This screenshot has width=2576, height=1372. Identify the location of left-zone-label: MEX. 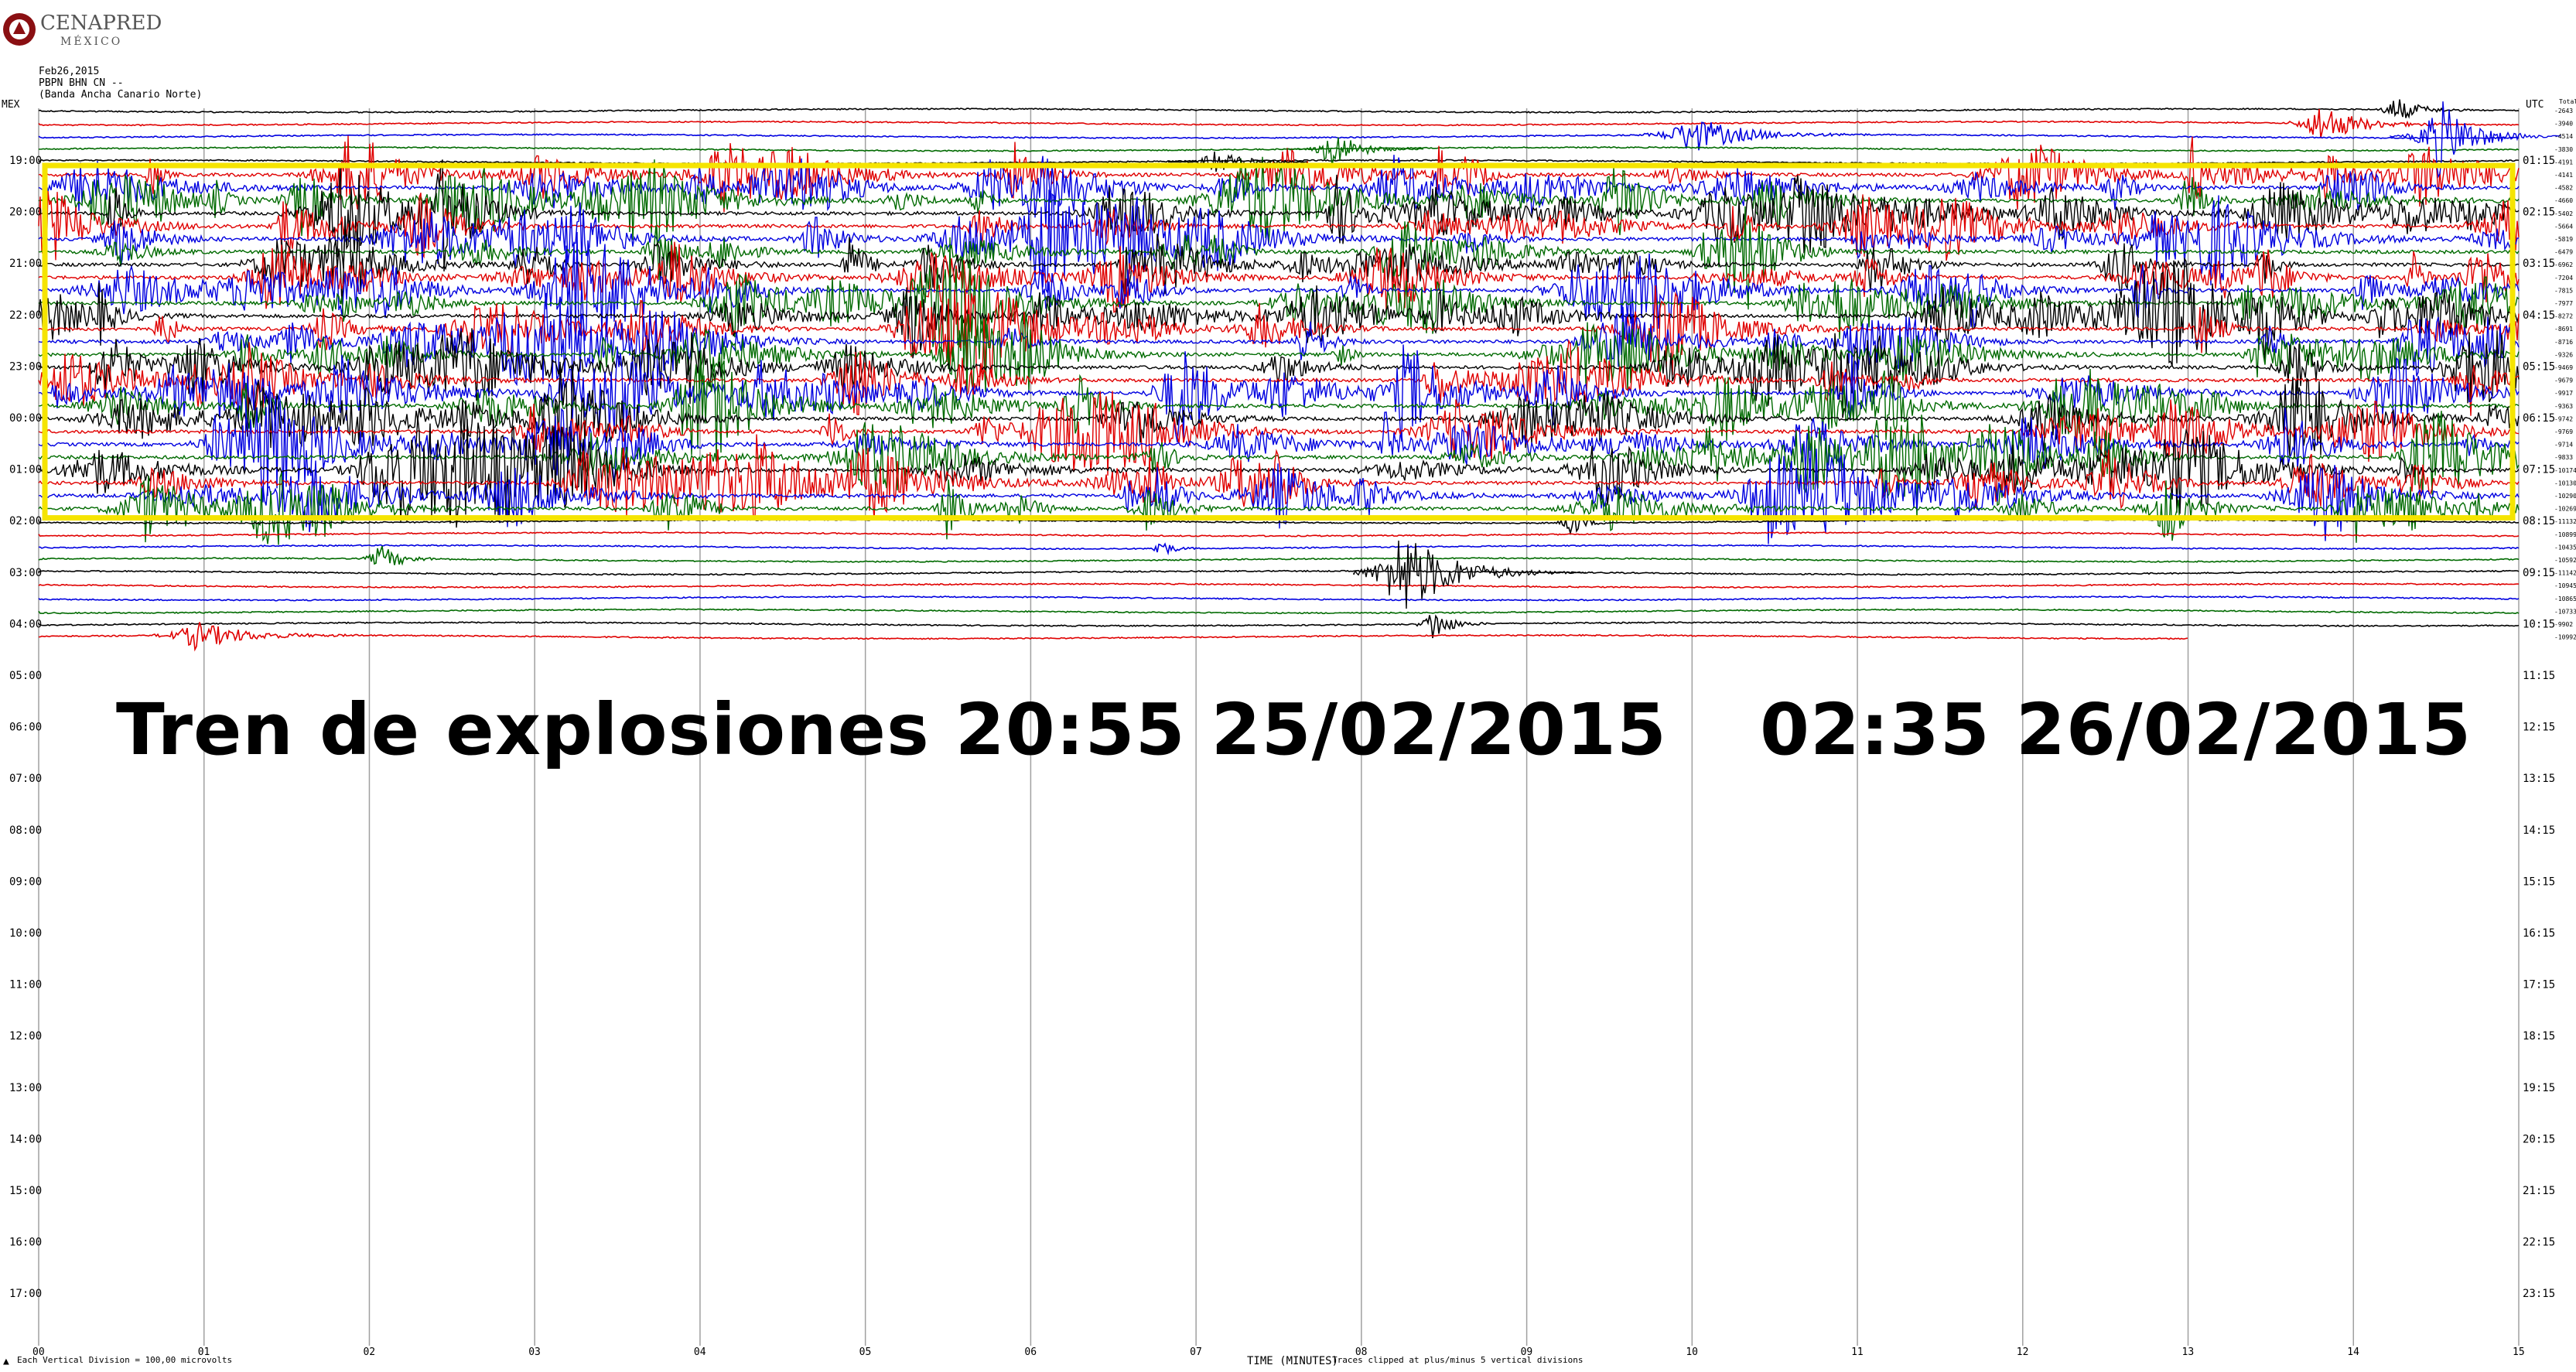
(11, 105).